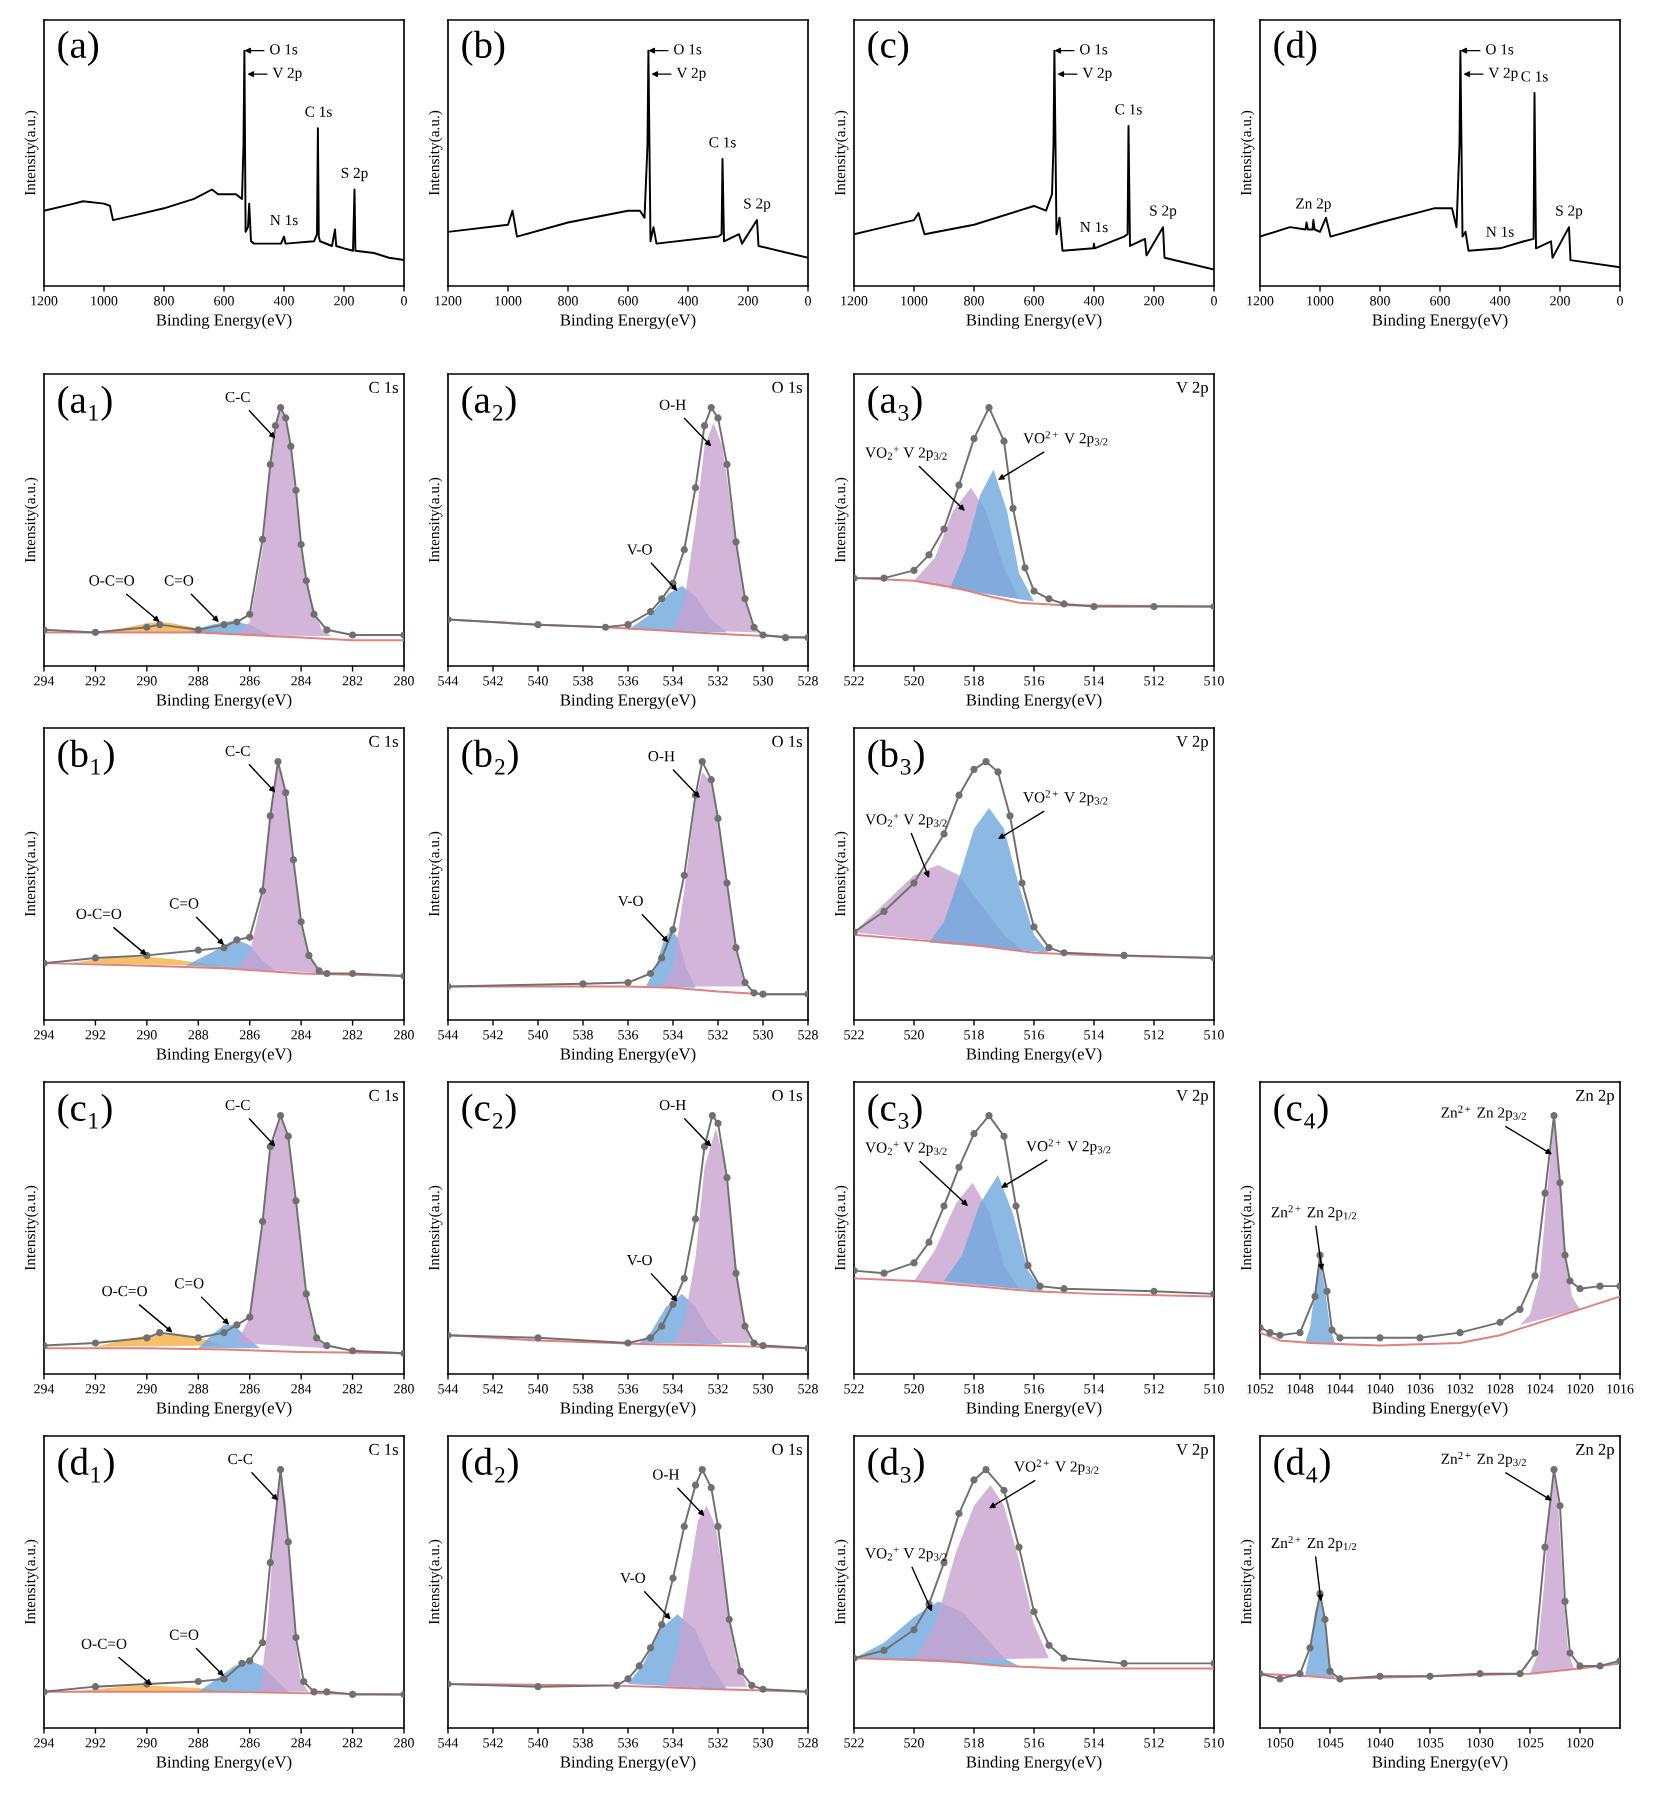  I want to click on chart-title: (d₂), so click(490, 1465).